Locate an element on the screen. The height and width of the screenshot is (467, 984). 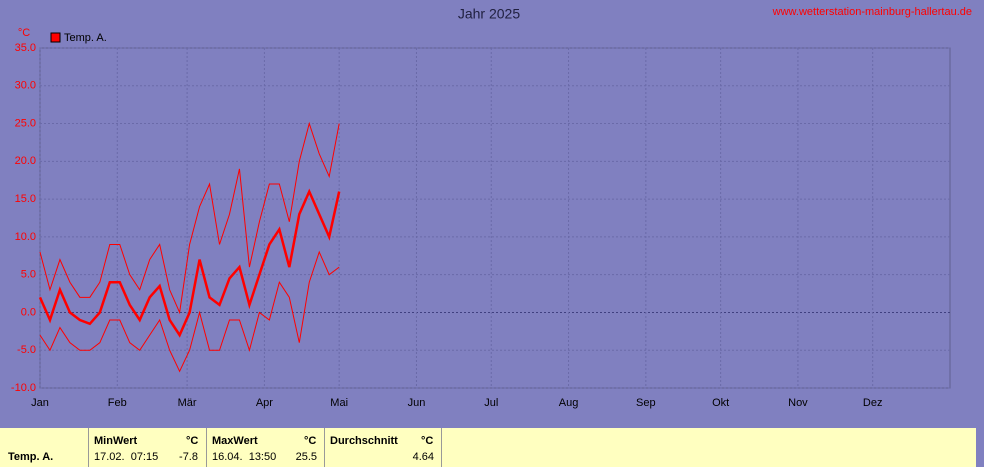
x-tick-label: Dez is located at coordinates (873, 403).